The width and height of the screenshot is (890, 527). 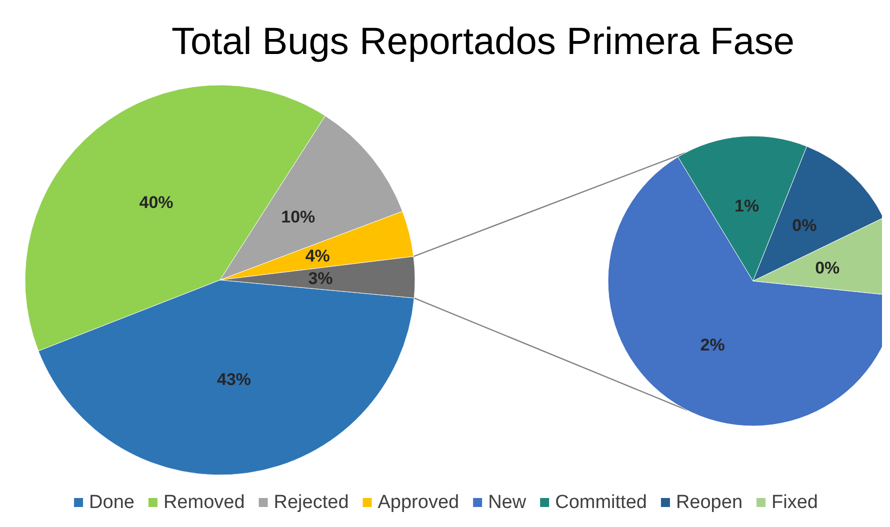 What do you see at coordinates (507, 502) in the screenshot?
I see `legend-label: New` at bounding box center [507, 502].